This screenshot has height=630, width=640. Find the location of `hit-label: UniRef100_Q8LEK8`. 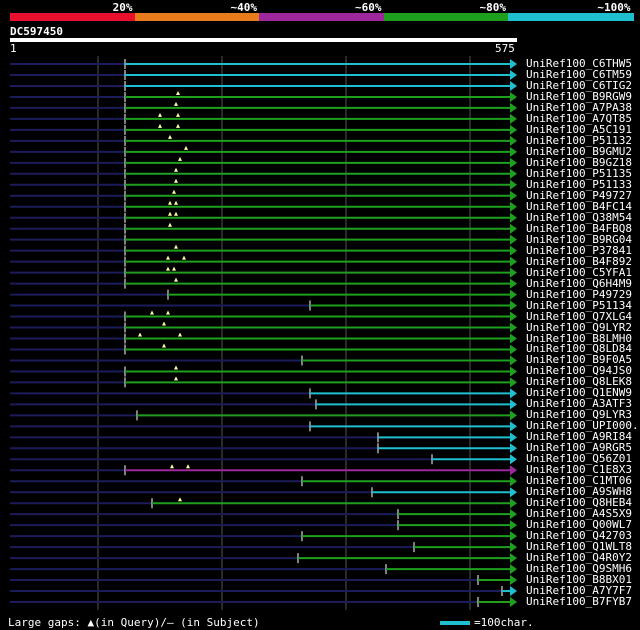

hit-label: UniRef100_Q8LEK8 is located at coordinates (579, 382).